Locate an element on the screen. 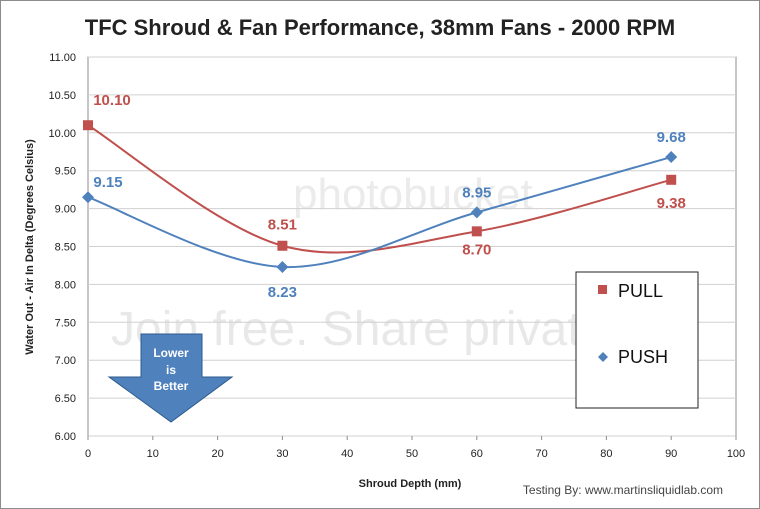 This screenshot has height=509, width=760. arrow-shape is located at coordinates (170, 378).